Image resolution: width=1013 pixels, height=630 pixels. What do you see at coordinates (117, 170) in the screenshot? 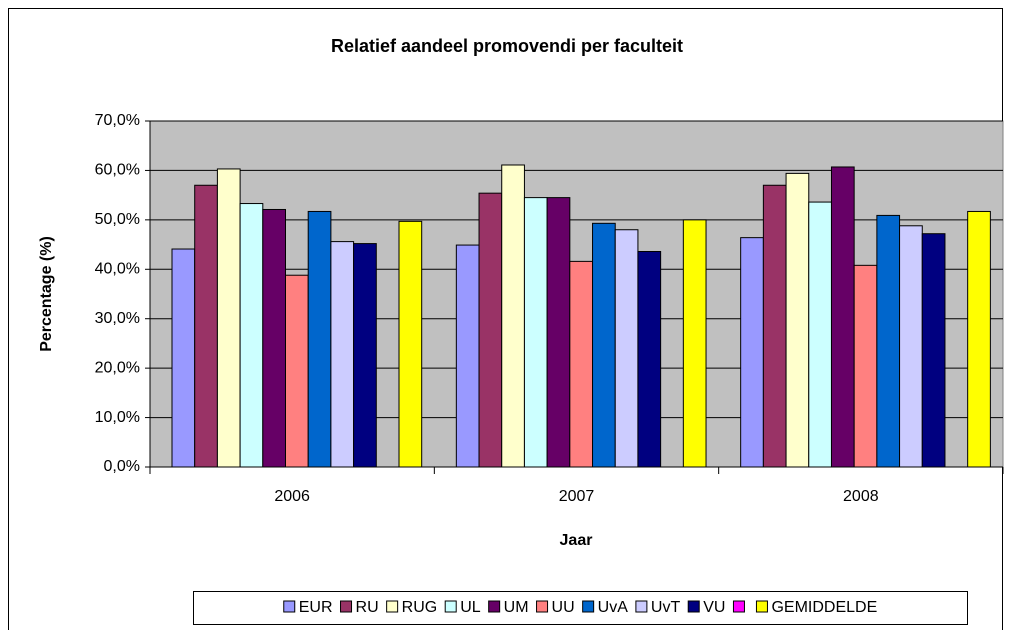
I see `y-tick-label: 60,0%` at bounding box center [117, 170].